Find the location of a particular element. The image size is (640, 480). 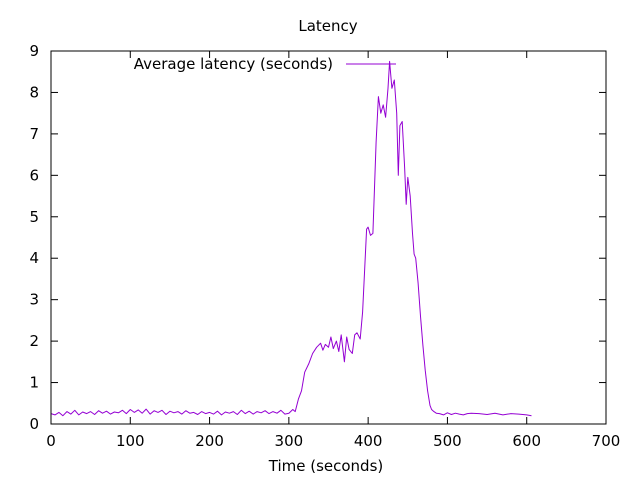

x-axis-label: Time (seconds) is located at coordinates (326, 466).